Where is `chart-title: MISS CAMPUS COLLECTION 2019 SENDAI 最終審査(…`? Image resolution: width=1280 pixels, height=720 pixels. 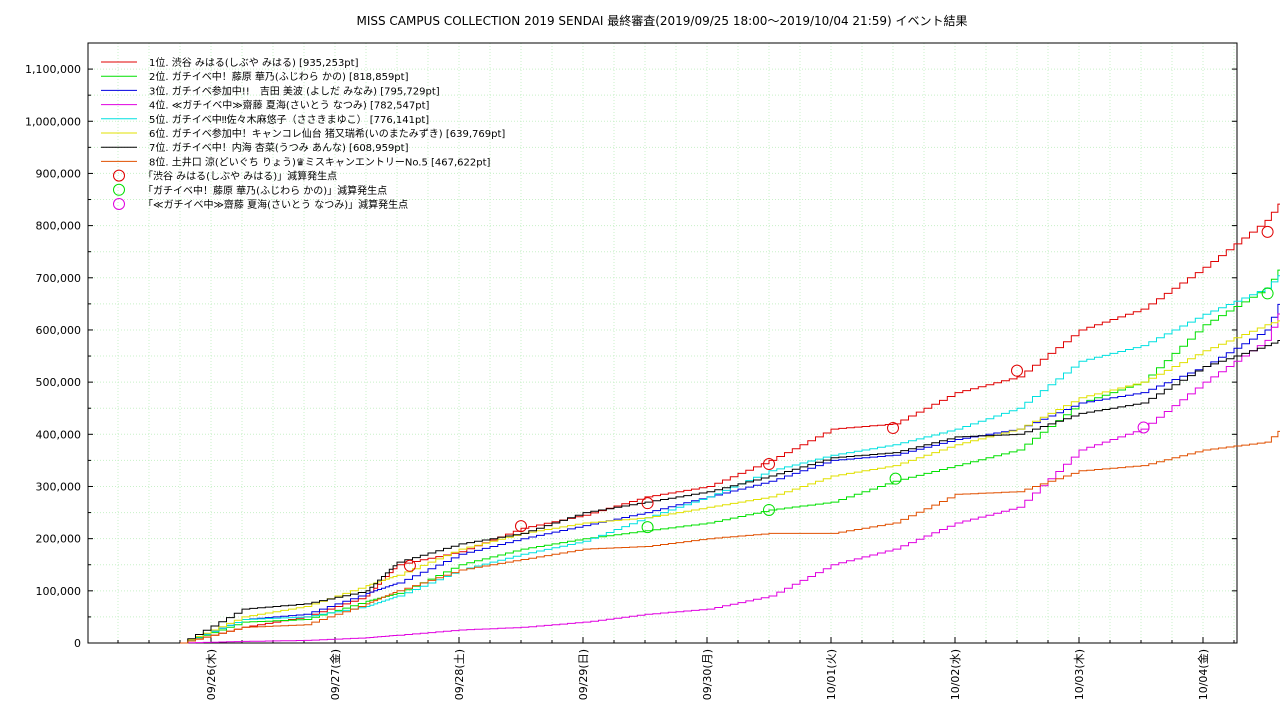 chart-title: MISS CAMPUS COLLECTION 2019 SENDAI 最終審査(… is located at coordinates (661, 20).